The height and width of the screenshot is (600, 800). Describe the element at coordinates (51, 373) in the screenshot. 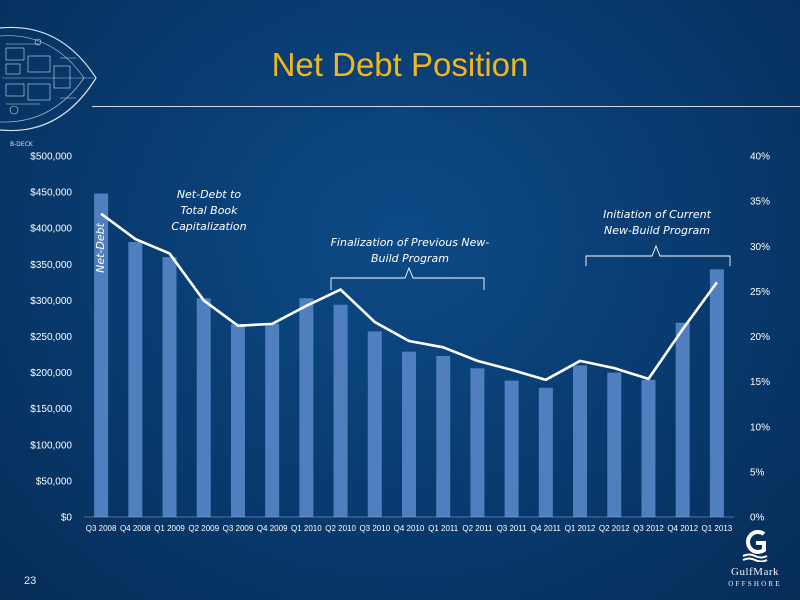

I see `y-tick-label: $200,000` at that location.